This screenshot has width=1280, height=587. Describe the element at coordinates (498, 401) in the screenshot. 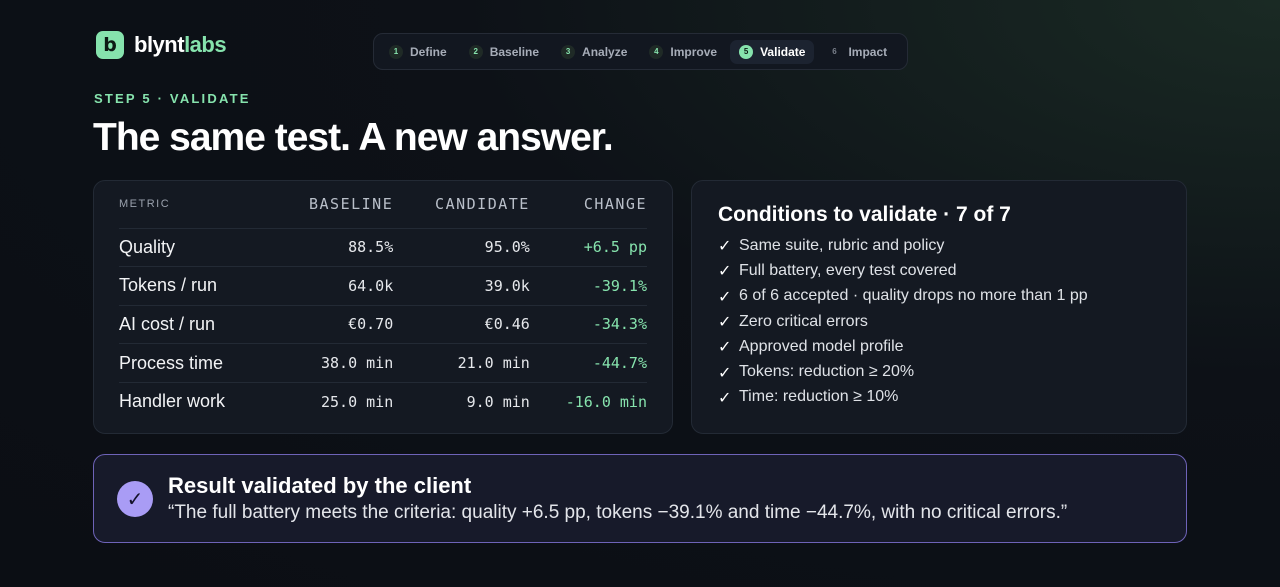

I see `cell-candidate: 9.0 min` at that location.